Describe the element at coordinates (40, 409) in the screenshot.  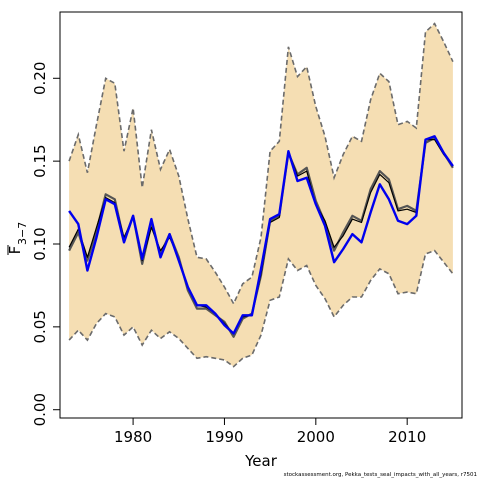
I see `y-tick-label: 0.00` at that location.